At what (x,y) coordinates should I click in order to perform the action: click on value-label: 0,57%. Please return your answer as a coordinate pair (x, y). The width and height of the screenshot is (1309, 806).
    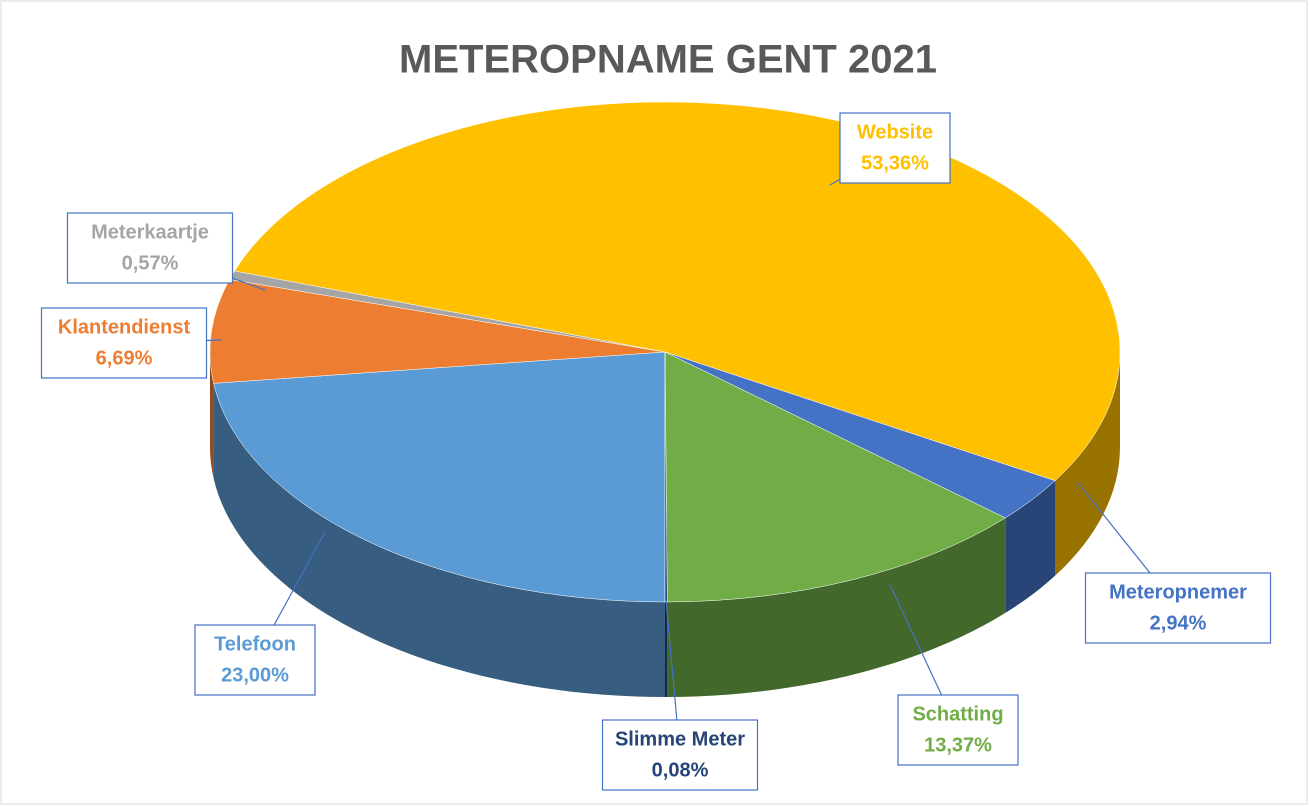
    Looking at the image, I should click on (150, 263).